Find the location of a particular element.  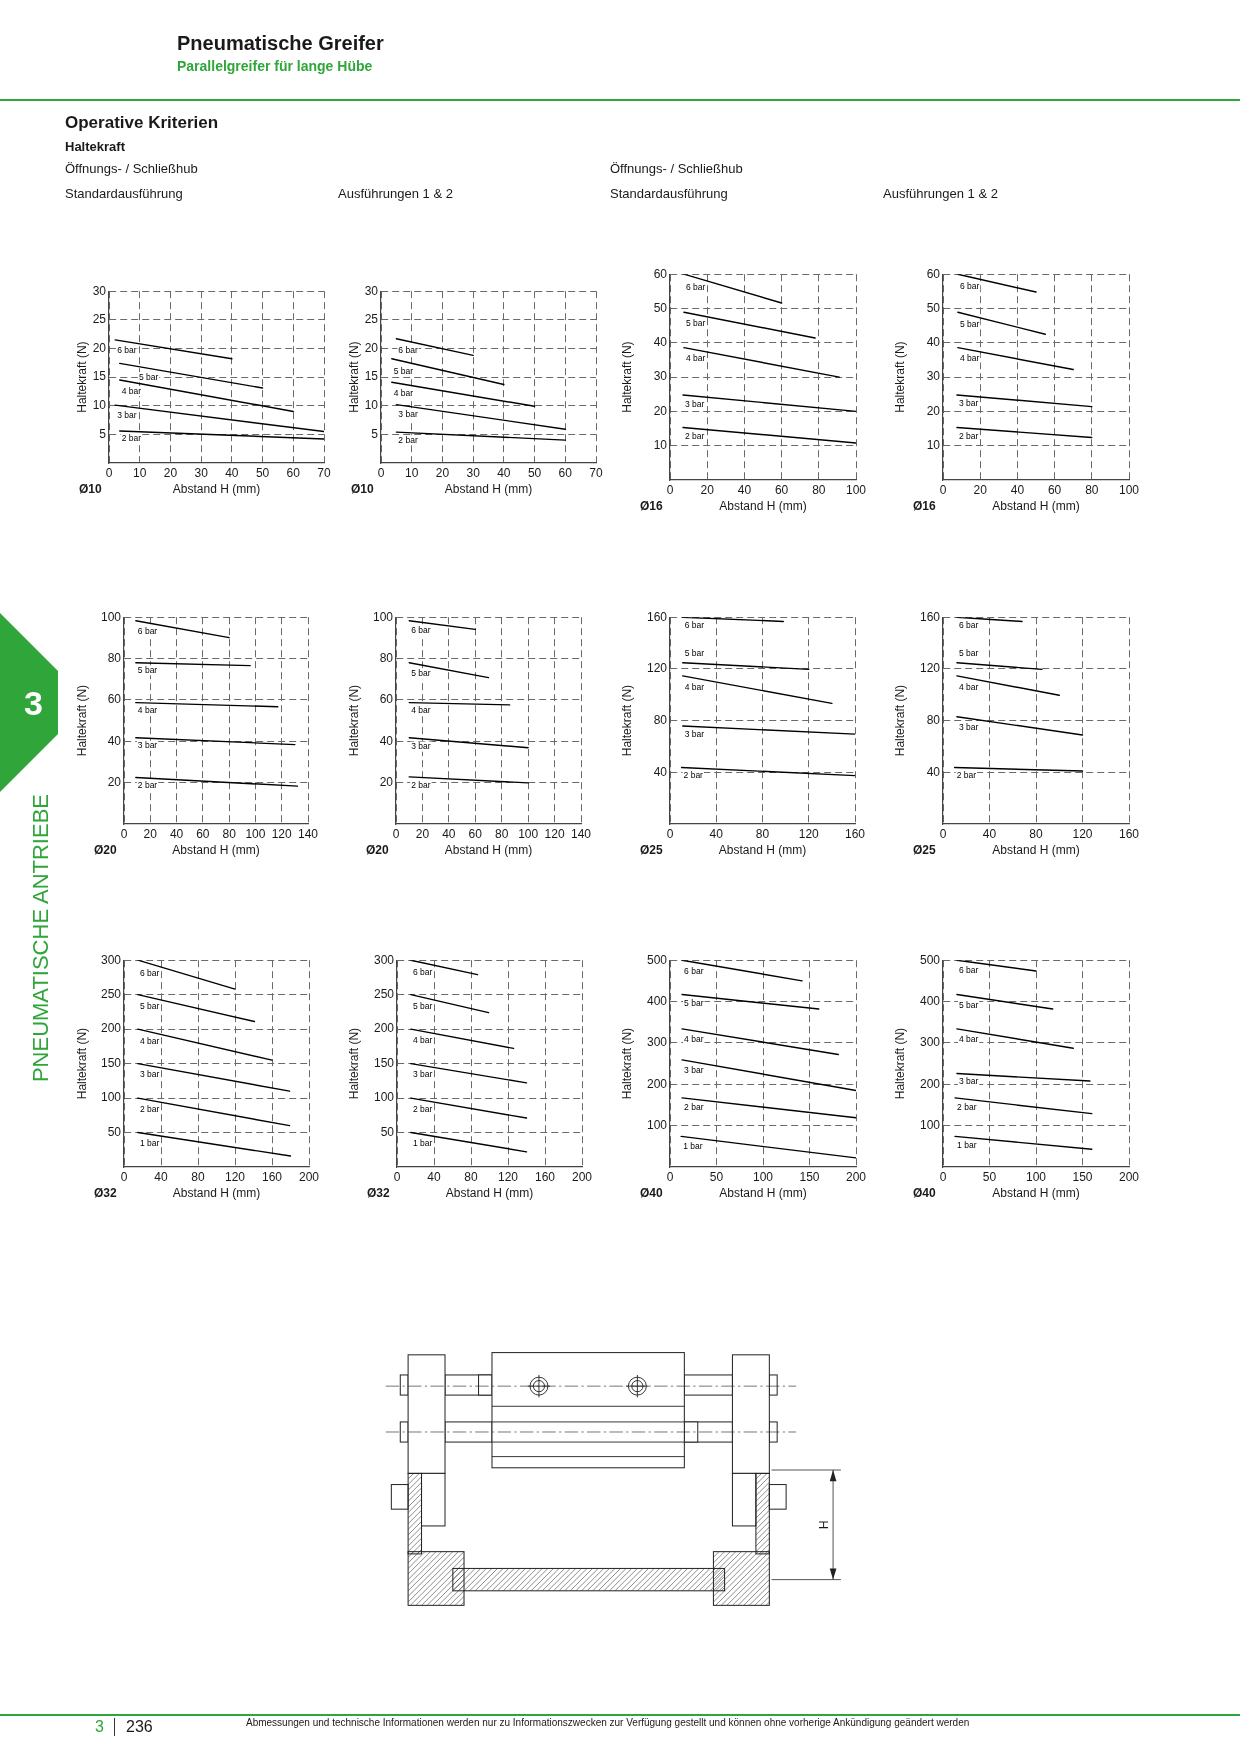

x-tick-label: 70 is located at coordinates (324, 472).